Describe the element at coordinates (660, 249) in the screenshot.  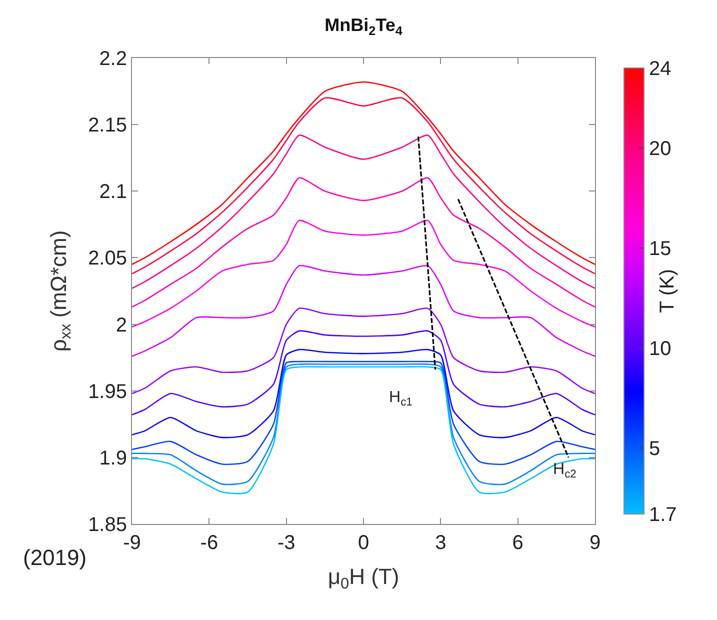
I see `color-bar-label: 15` at that location.